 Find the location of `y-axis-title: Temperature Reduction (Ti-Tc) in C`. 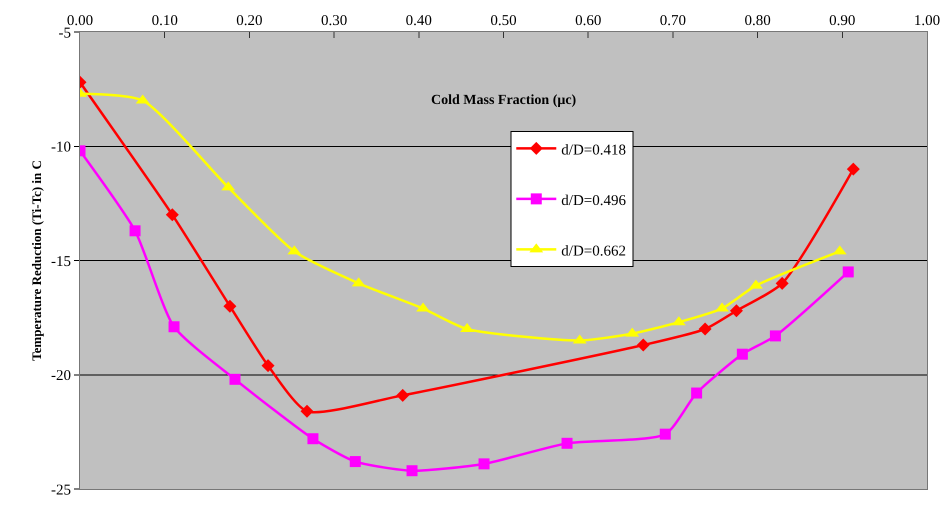

y-axis-title: Temperature Reduction (Ti-Tc) in C is located at coordinates (36, 260).